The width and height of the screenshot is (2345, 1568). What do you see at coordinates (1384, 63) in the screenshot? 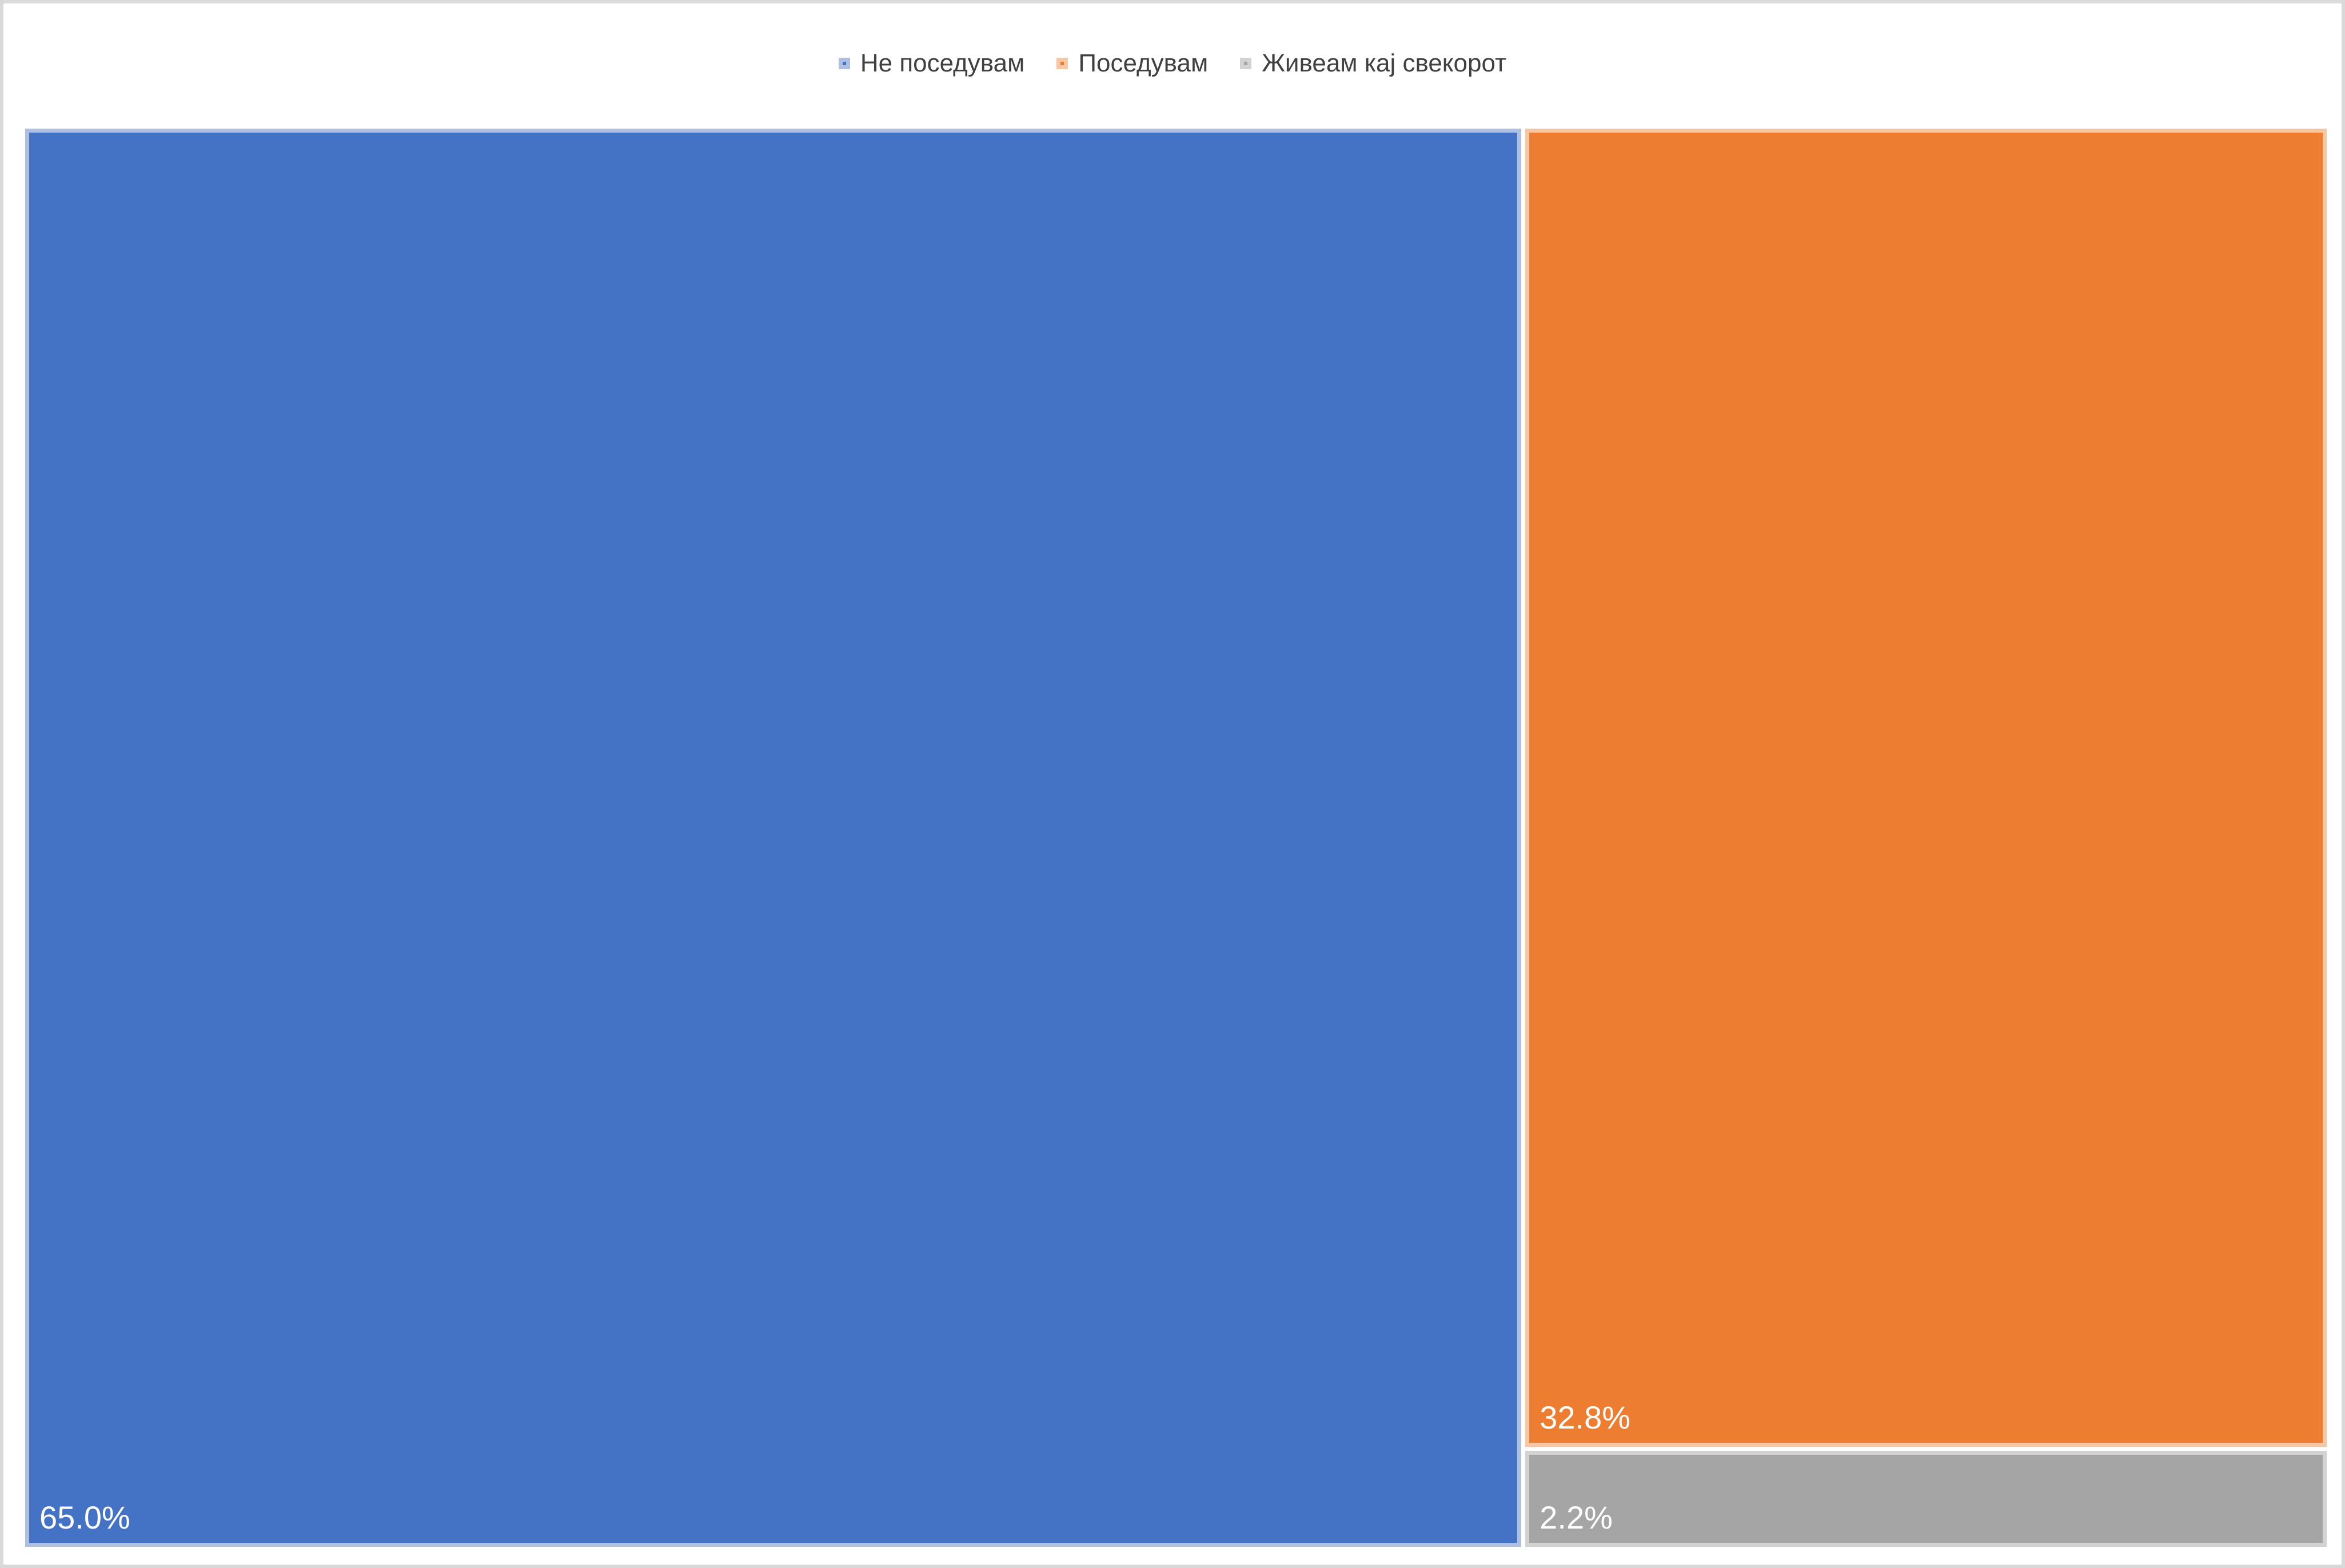
I see `legend-label-ziveam-kaj-svekorot: Живеам кај свекорот` at bounding box center [1384, 63].